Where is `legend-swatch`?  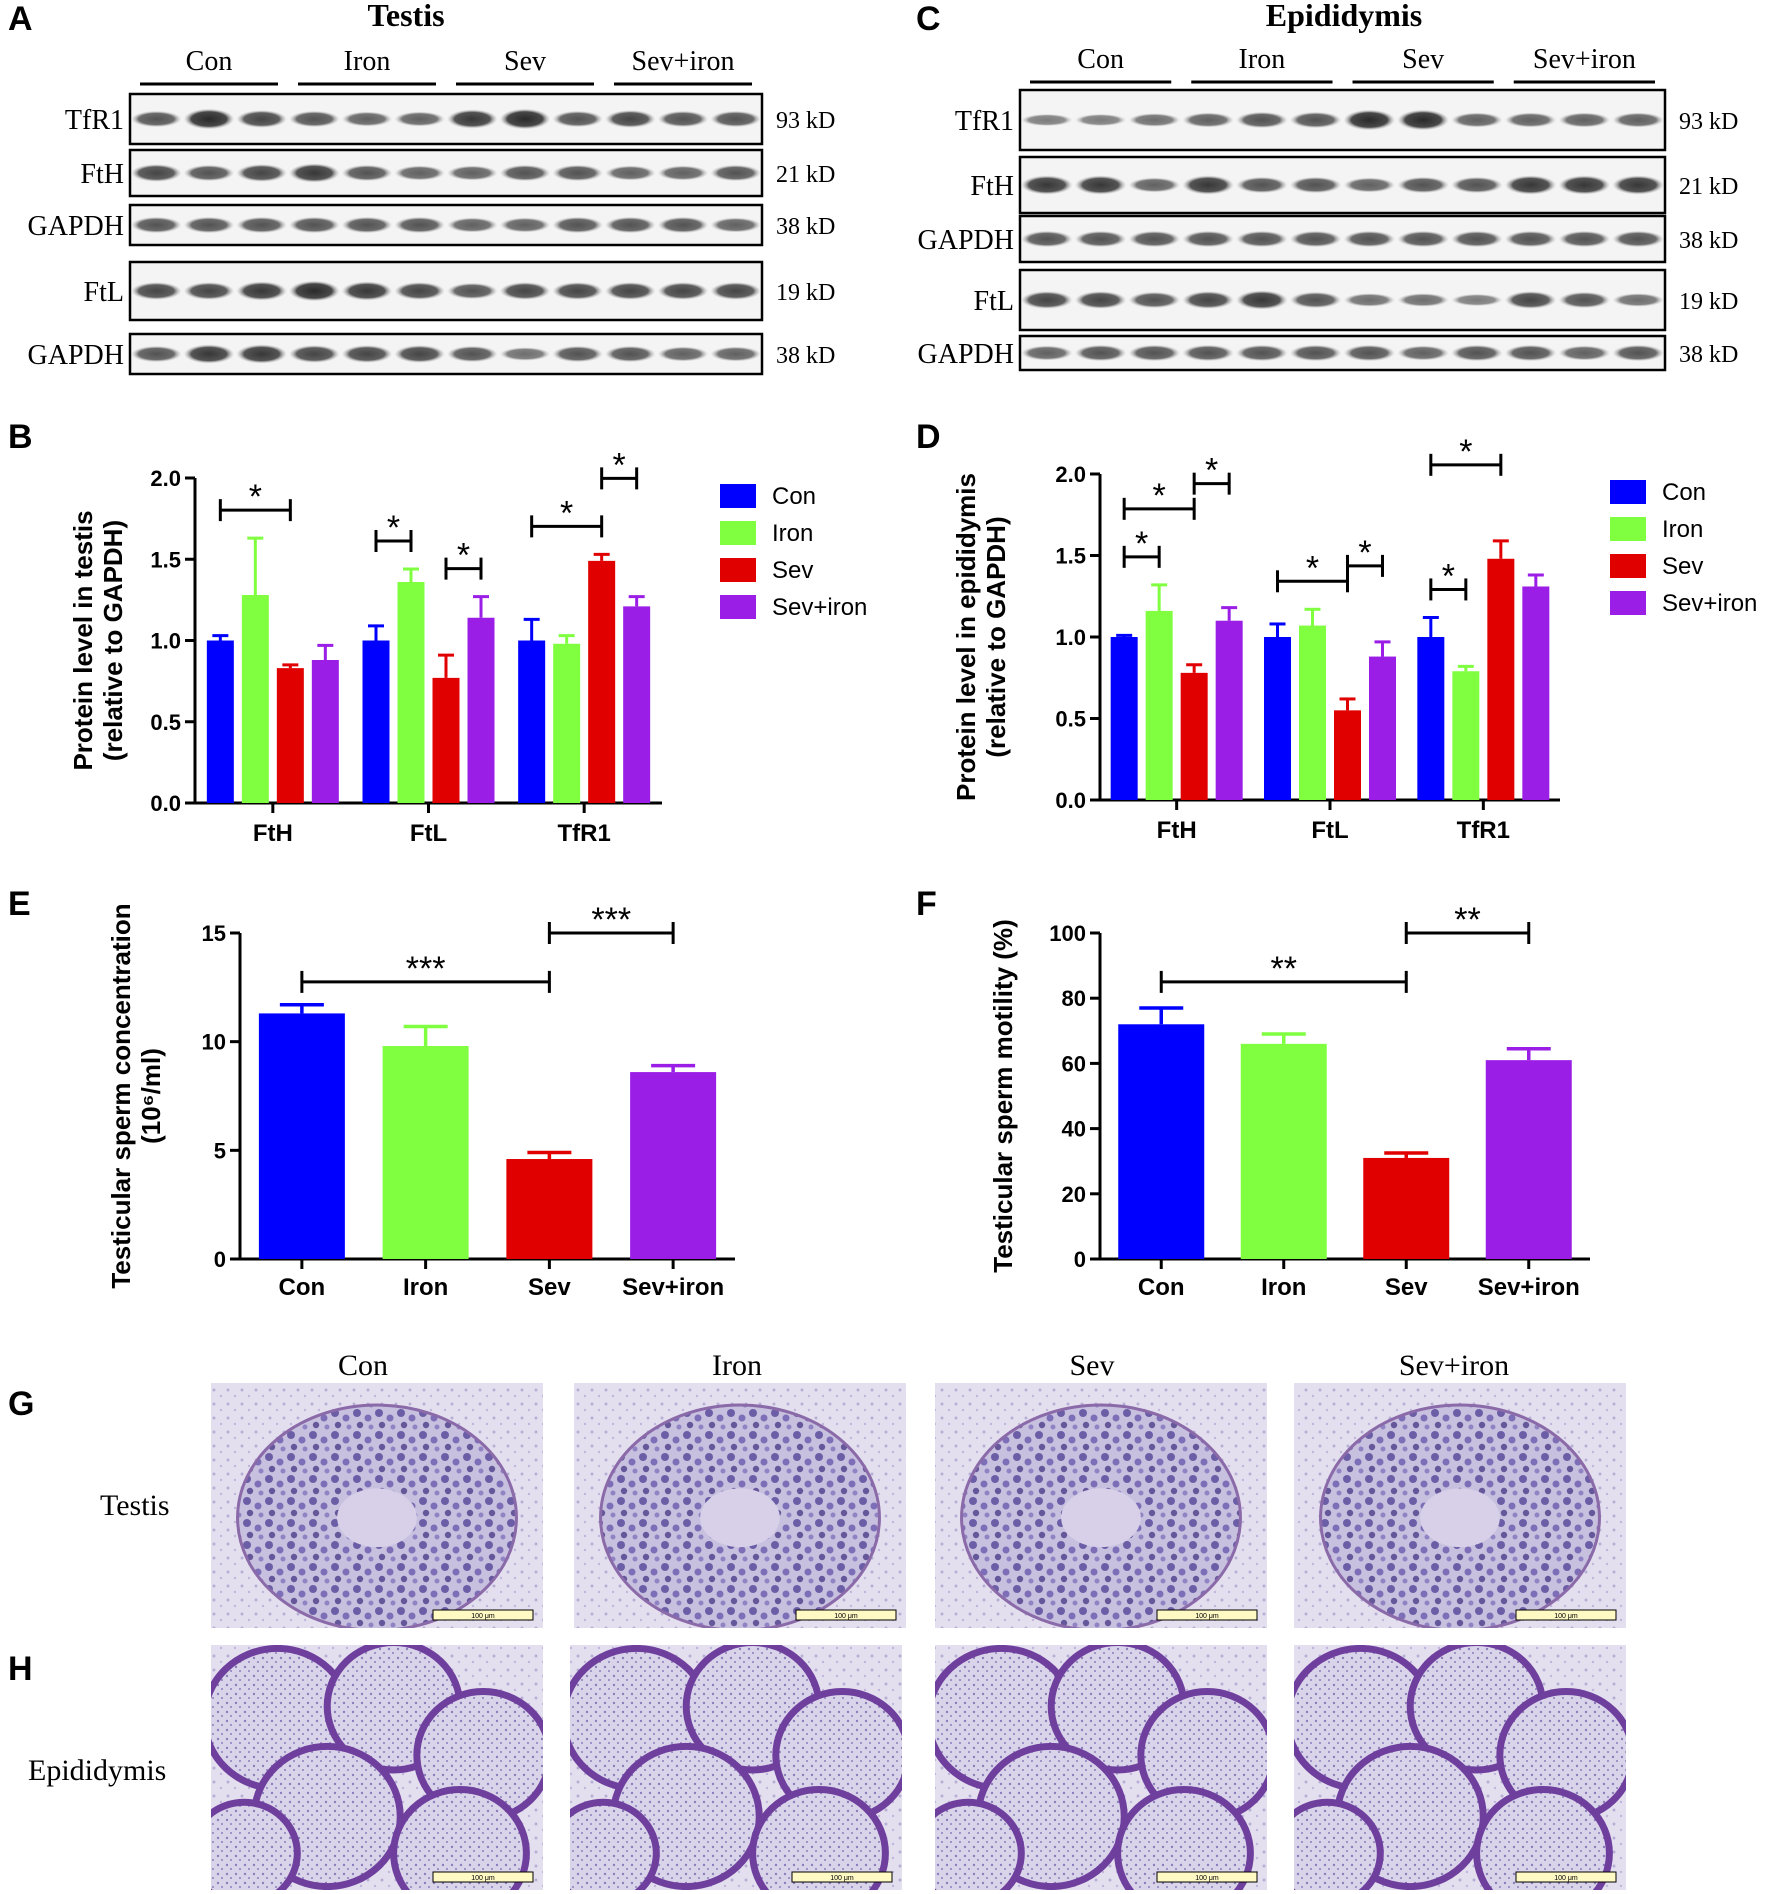 legend-swatch is located at coordinates (1628, 603).